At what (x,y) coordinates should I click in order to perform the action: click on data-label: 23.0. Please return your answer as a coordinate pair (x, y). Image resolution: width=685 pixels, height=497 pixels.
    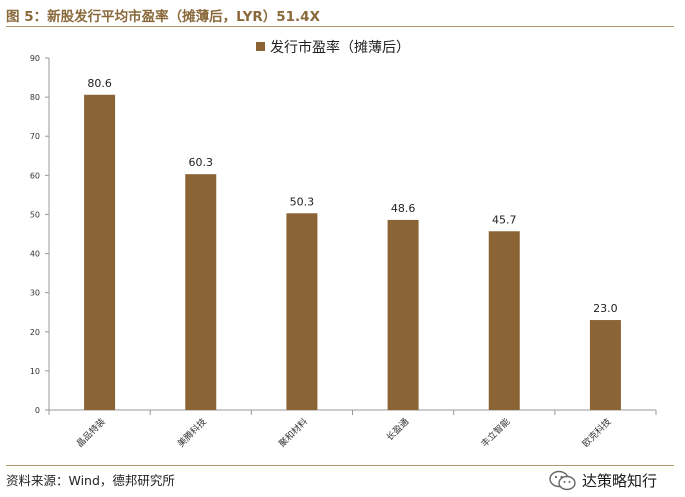
    Looking at the image, I should click on (605, 308).